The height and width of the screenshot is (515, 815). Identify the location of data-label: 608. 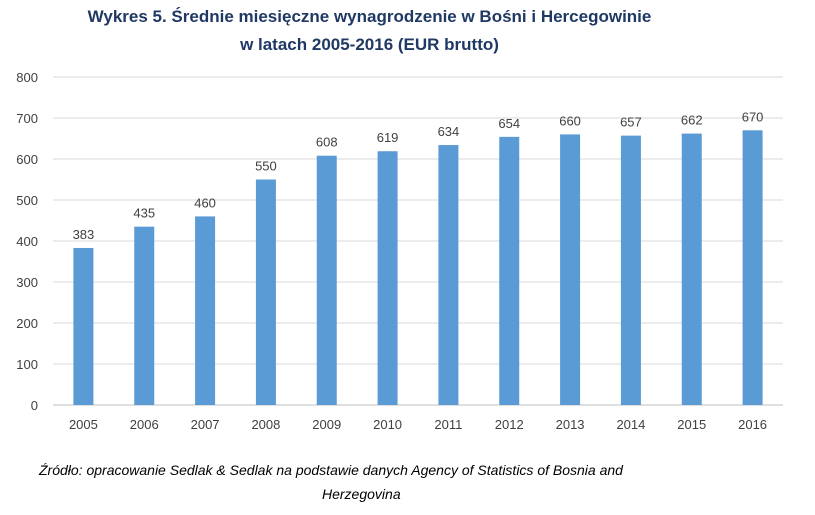
(327, 142).